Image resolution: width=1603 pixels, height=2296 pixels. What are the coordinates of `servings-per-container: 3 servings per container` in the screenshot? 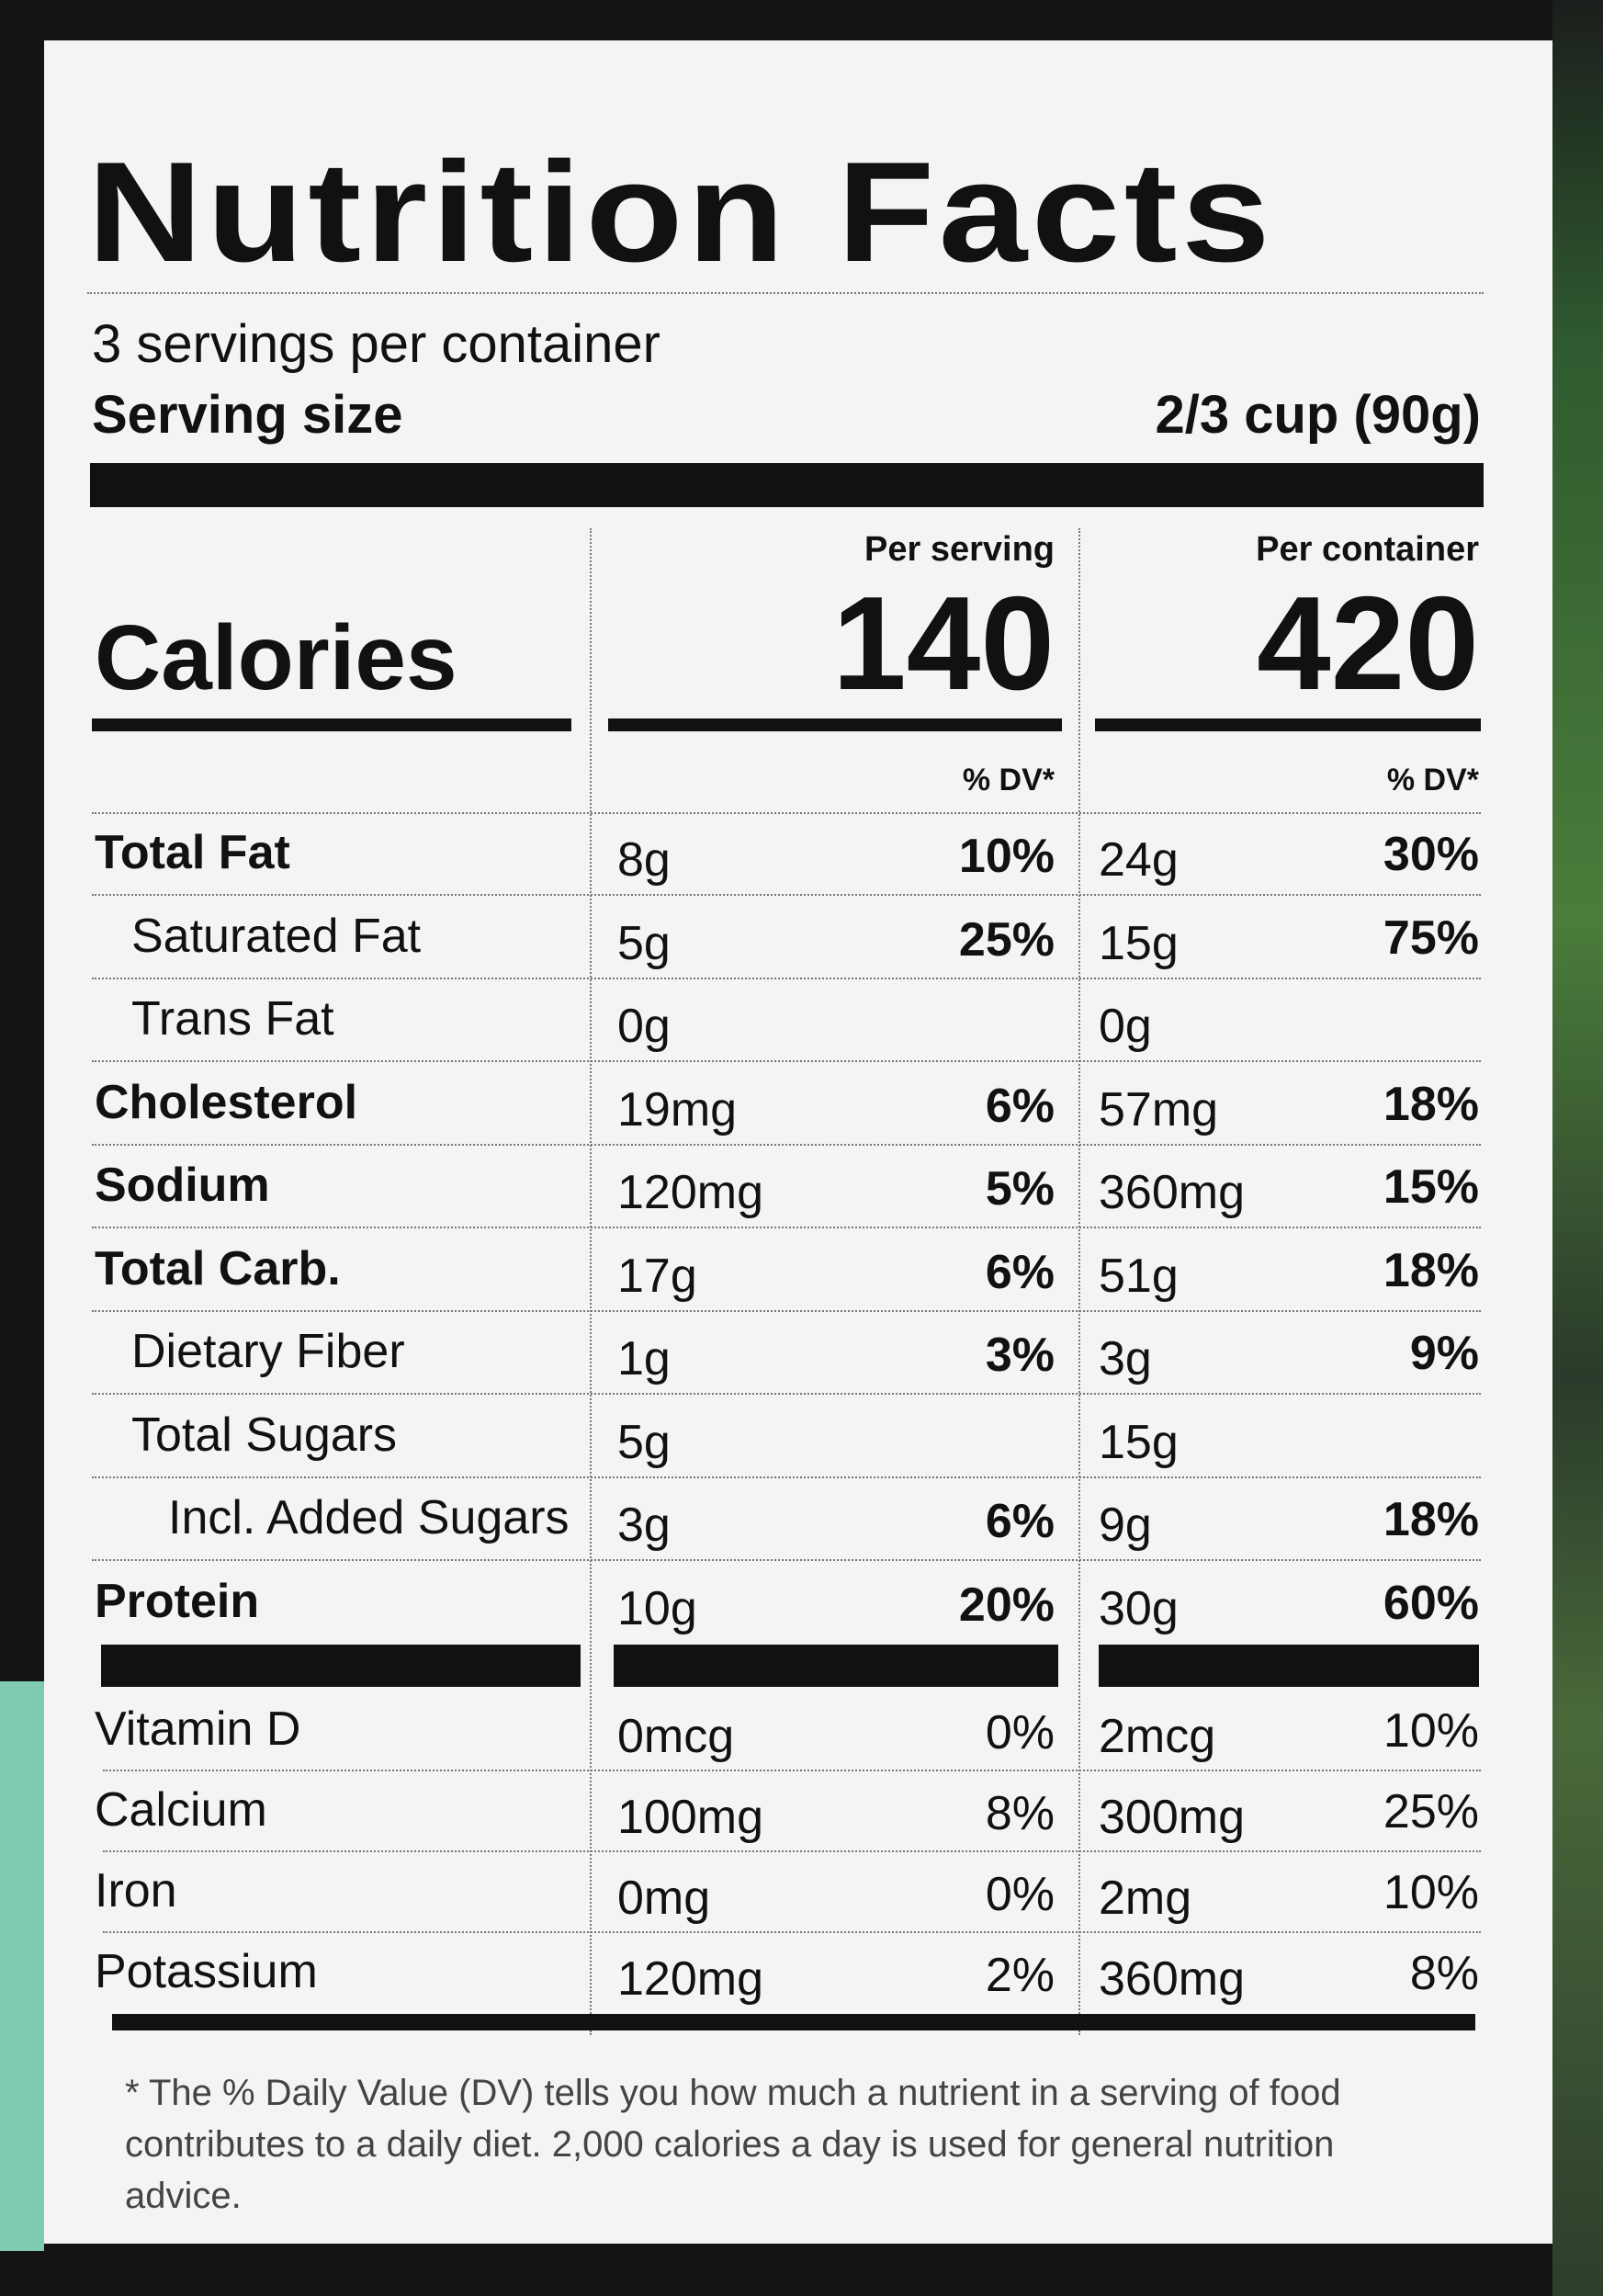 It's located at (376, 344).